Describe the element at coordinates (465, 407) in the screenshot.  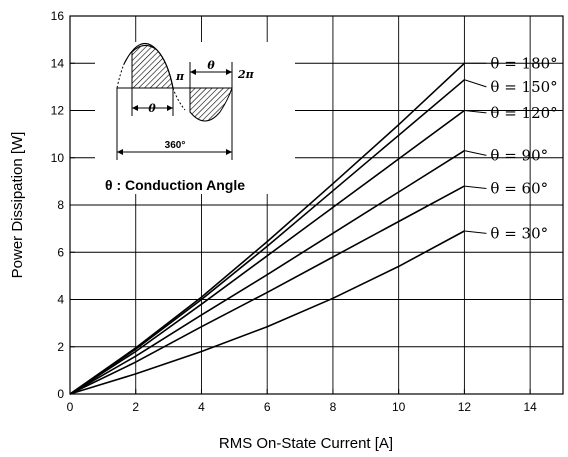
I see `x-tick-label: 12` at that location.